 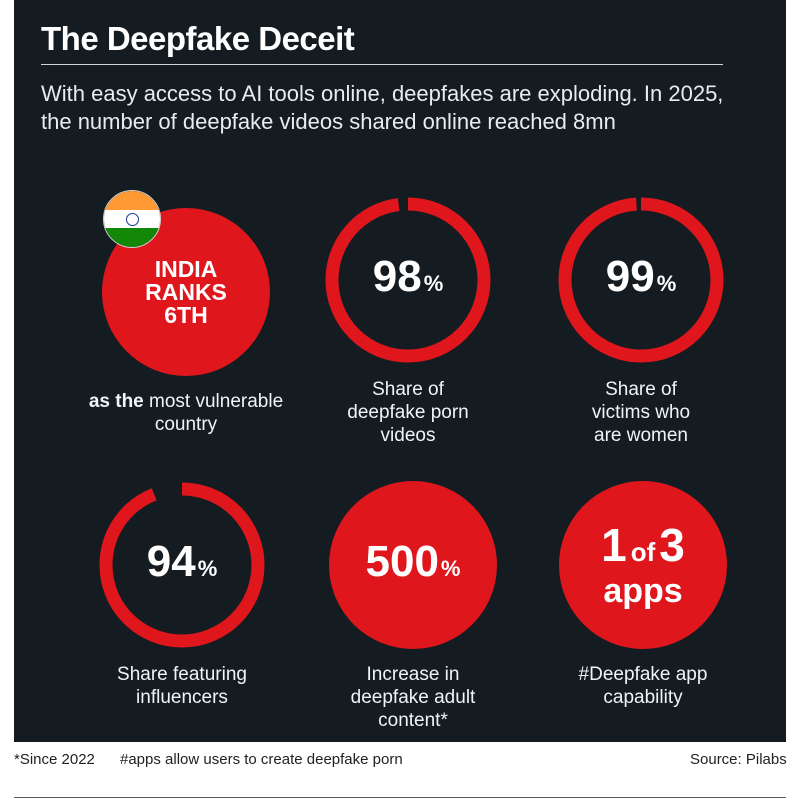 What do you see at coordinates (182, 686) in the screenshot?
I see `influencers-share-caption: Share featuring influencers` at bounding box center [182, 686].